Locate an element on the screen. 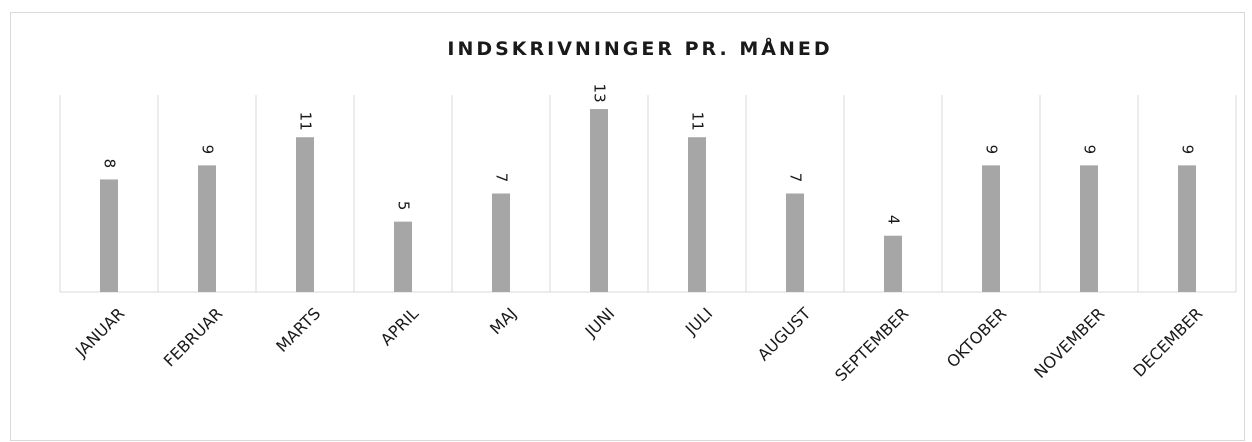 The image size is (1252, 442). data-label: 4 is located at coordinates (894, 220).